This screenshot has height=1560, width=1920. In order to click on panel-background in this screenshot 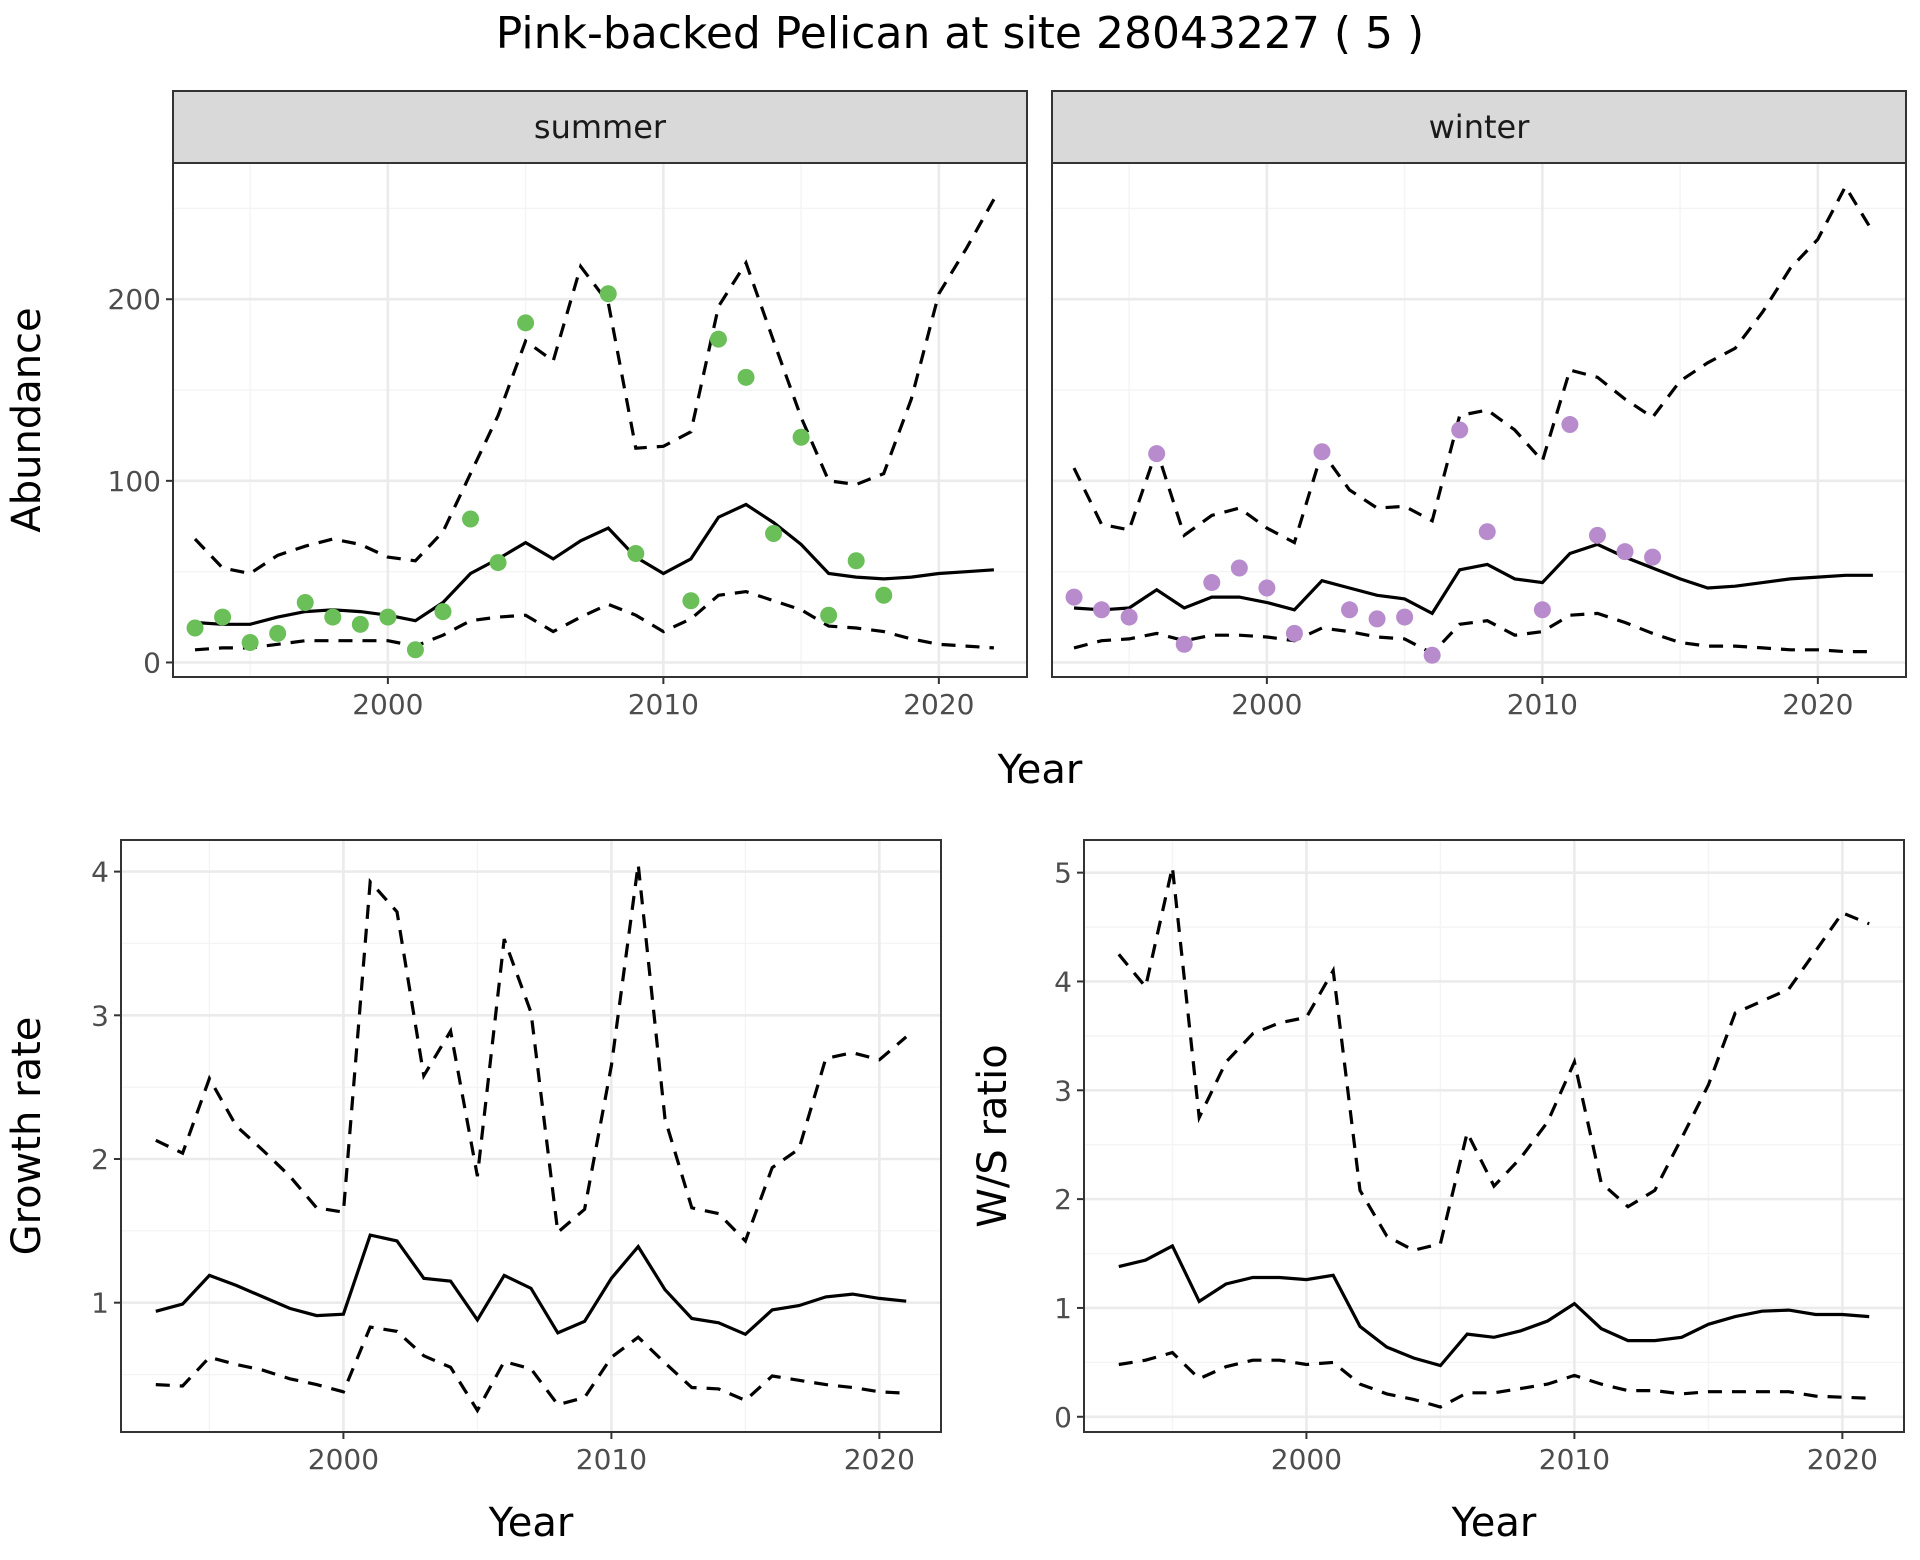, I will do `click(1479, 420)`.